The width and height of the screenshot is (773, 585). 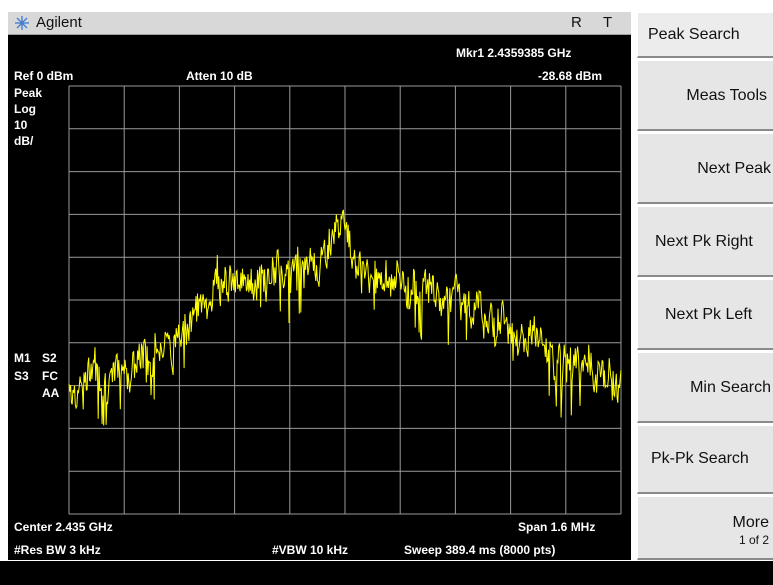 I want to click on next-pk-right-label: Next Pk Right, so click(x=704, y=241).